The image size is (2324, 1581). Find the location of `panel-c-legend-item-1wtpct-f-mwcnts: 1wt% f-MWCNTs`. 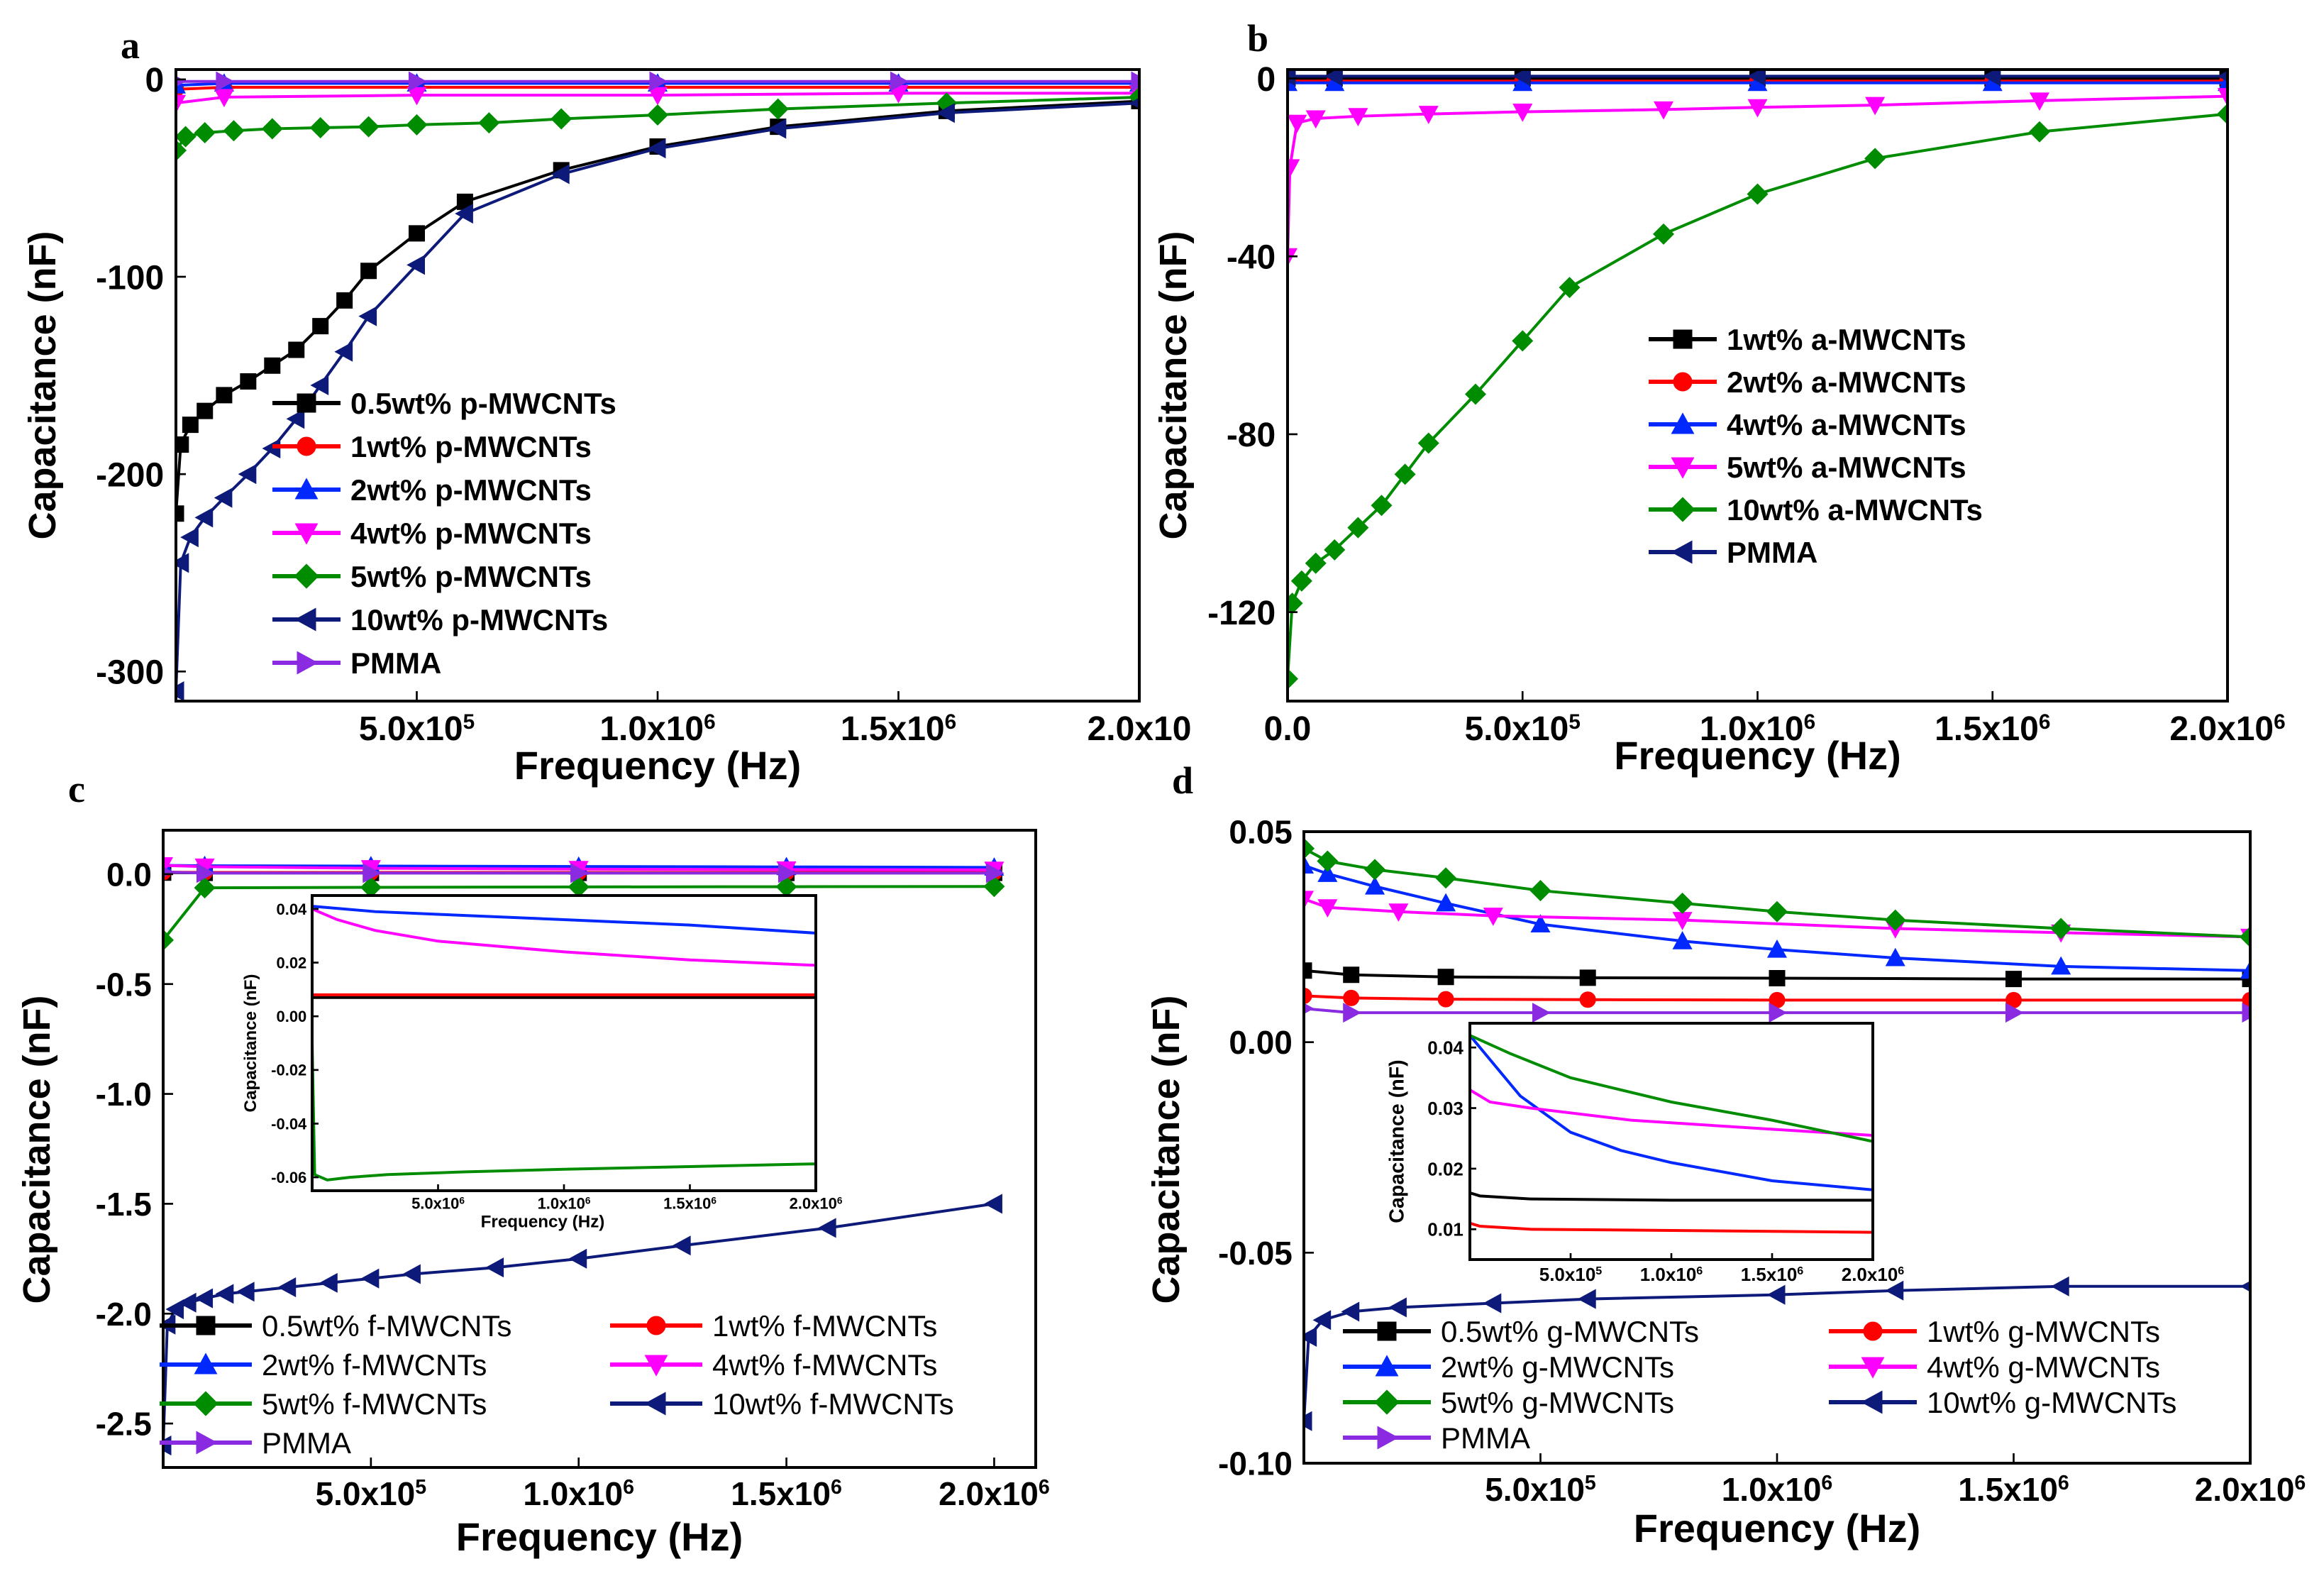

panel-c-legend-item-1wtpct-f-mwcnts: 1wt% f-MWCNTs is located at coordinates (773, 1326).